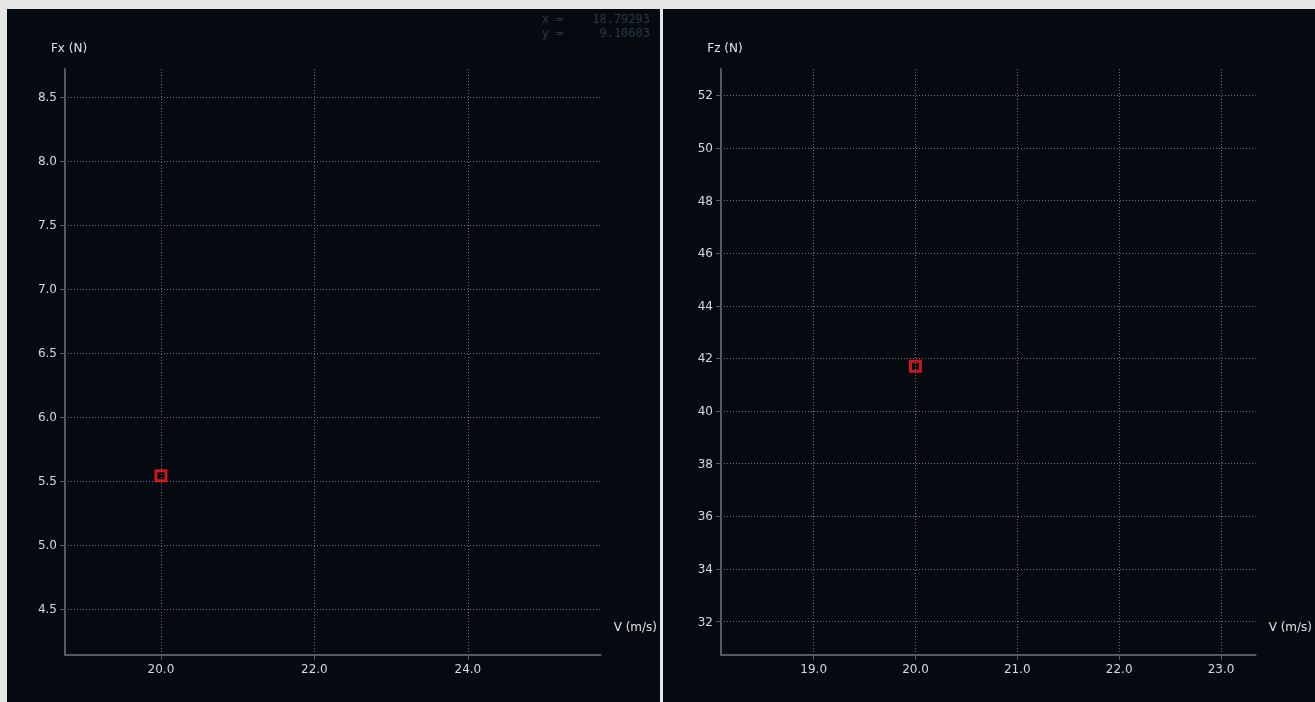 This screenshot has width=1315, height=702. I want to click on x-tick-label: 23.0, so click(1221, 669).